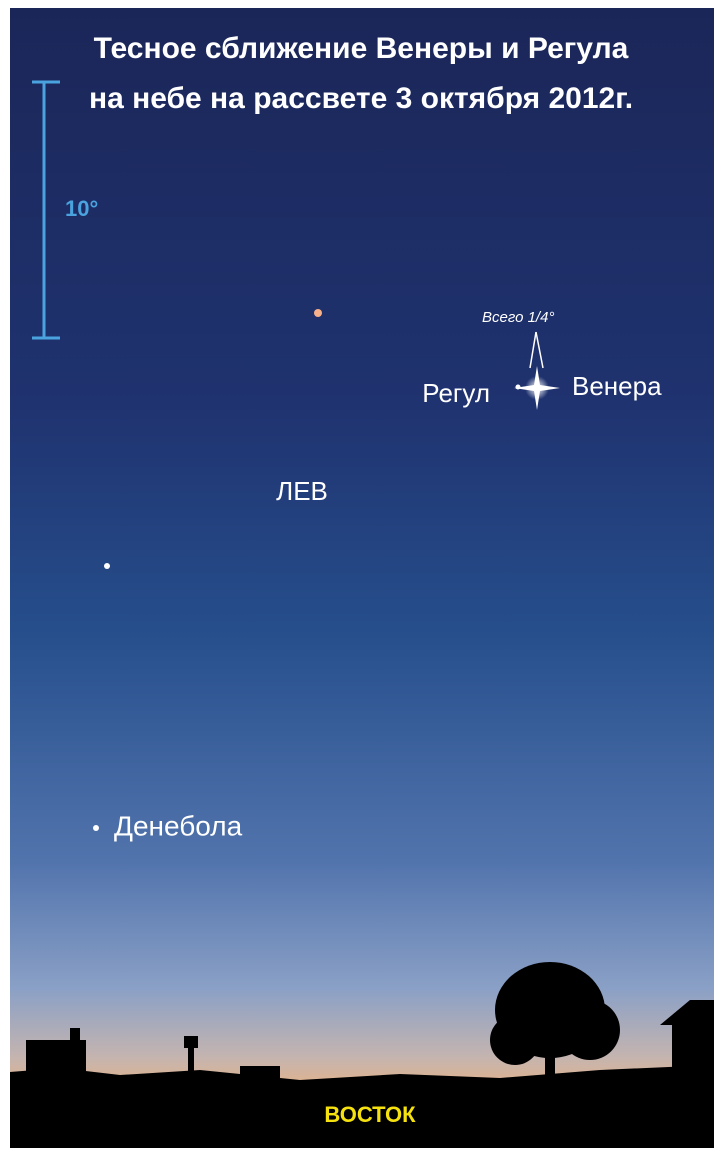  What do you see at coordinates (518, 387) in the screenshot?
I see `regulus` at bounding box center [518, 387].